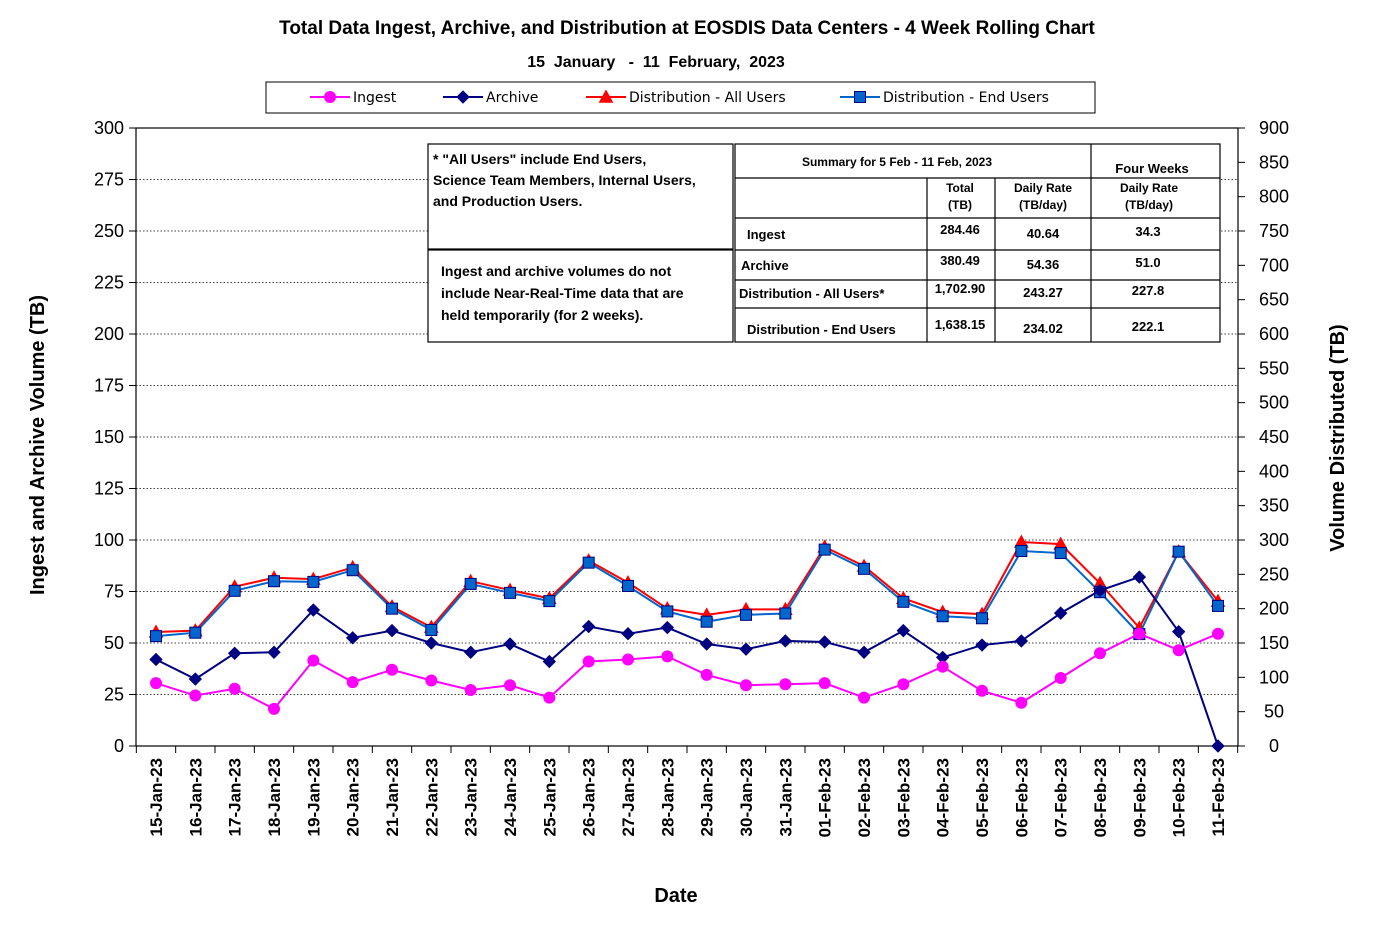 This screenshot has width=1390, height=936. I want to click on y-left-tick-label: 100, so click(109, 540).